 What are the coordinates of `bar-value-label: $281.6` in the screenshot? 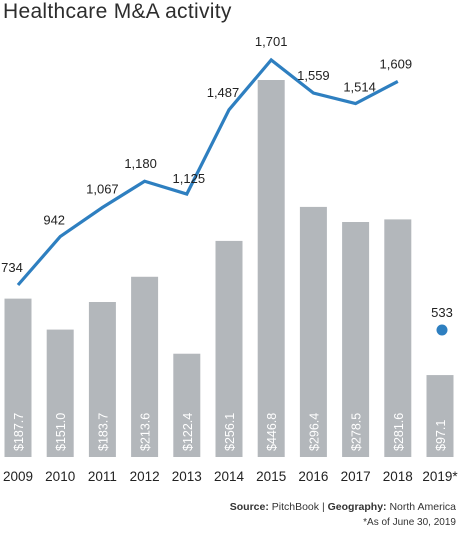 It's located at (399, 432).